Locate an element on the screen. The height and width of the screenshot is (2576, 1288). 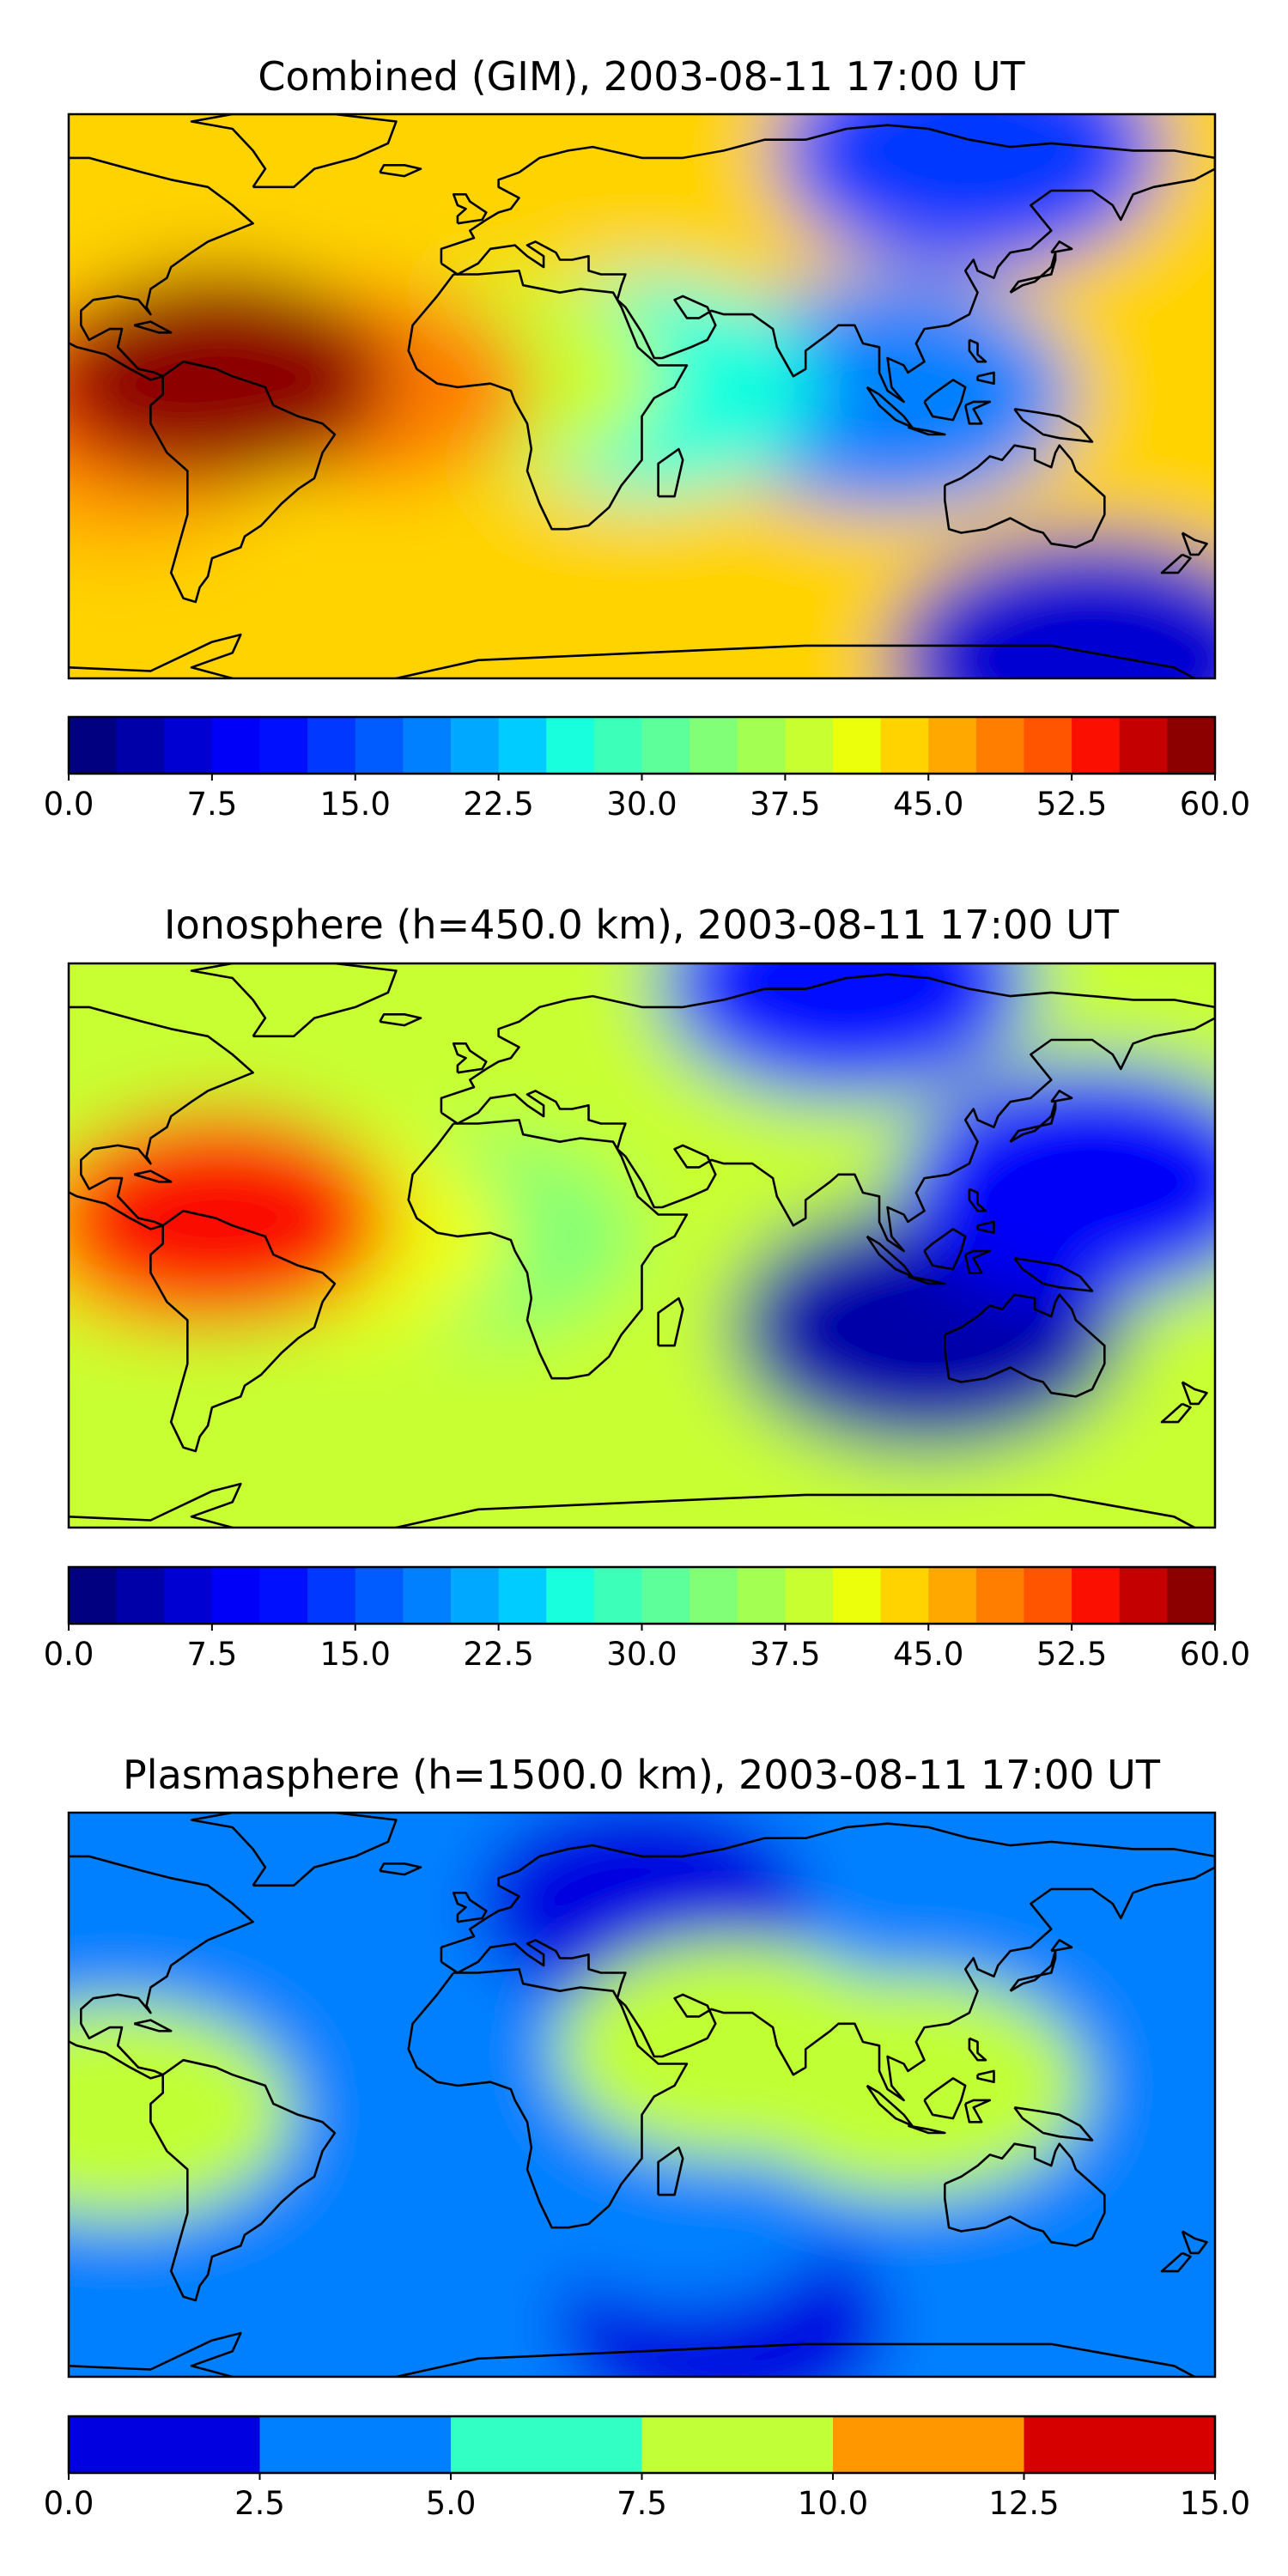
colorbar-tick-label: 37.5 is located at coordinates (785, 1654).